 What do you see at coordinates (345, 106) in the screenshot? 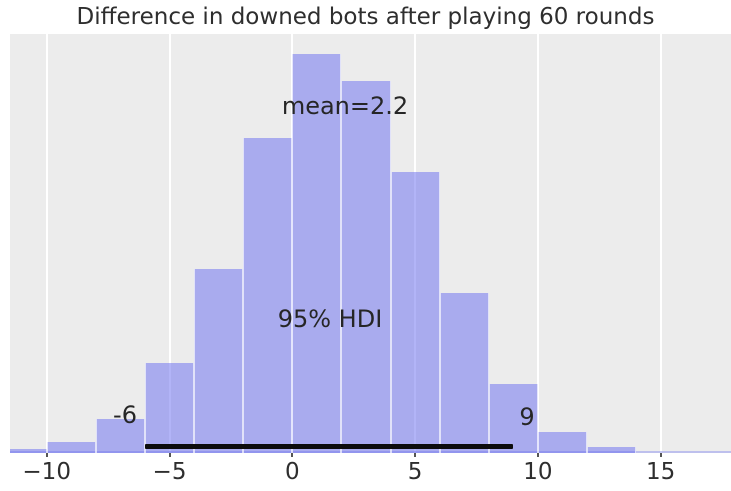
I see `mean-annotation: mean=2.2` at bounding box center [345, 106].